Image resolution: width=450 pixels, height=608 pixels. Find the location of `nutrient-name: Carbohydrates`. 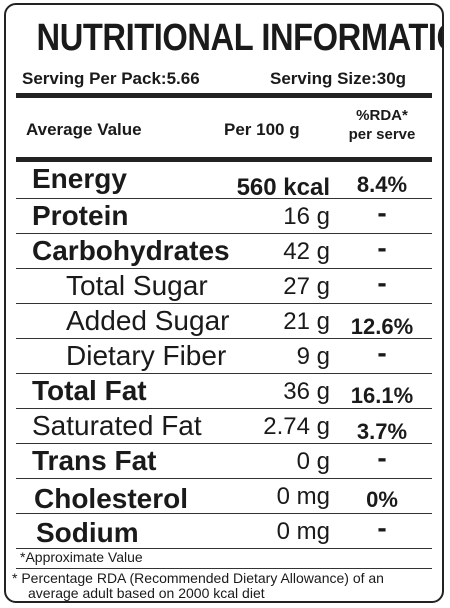

nutrient-name: Carbohydrates is located at coordinates (131, 250).